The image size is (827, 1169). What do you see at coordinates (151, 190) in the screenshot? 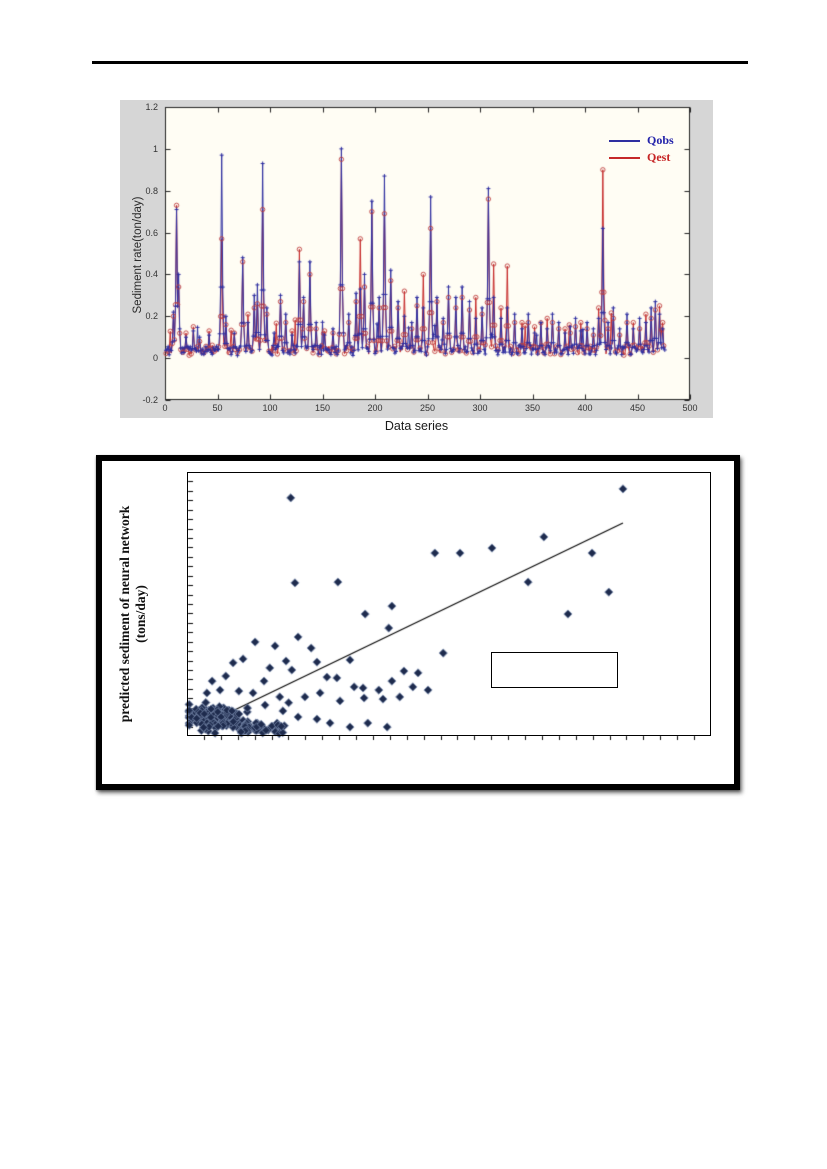
I see `fig1-y-tick-label: 0.8` at bounding box center [151, 190].